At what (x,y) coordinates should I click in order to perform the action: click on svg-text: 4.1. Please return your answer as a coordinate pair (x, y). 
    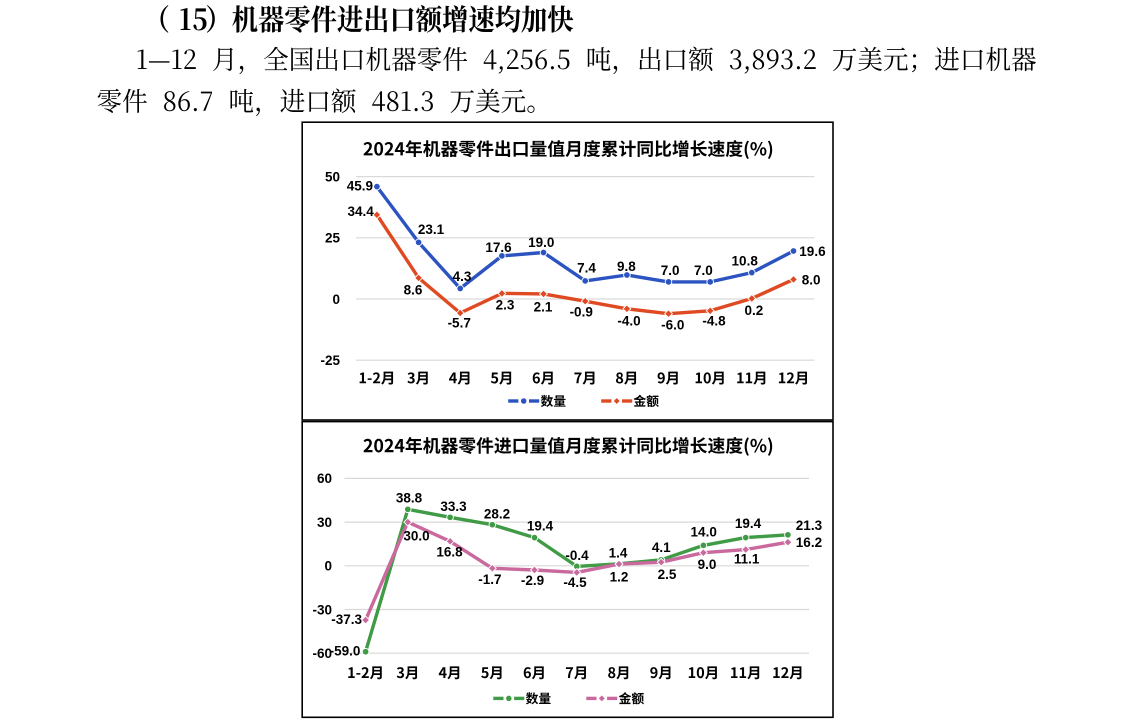
    Looking at the image, I should click on (661, 547).